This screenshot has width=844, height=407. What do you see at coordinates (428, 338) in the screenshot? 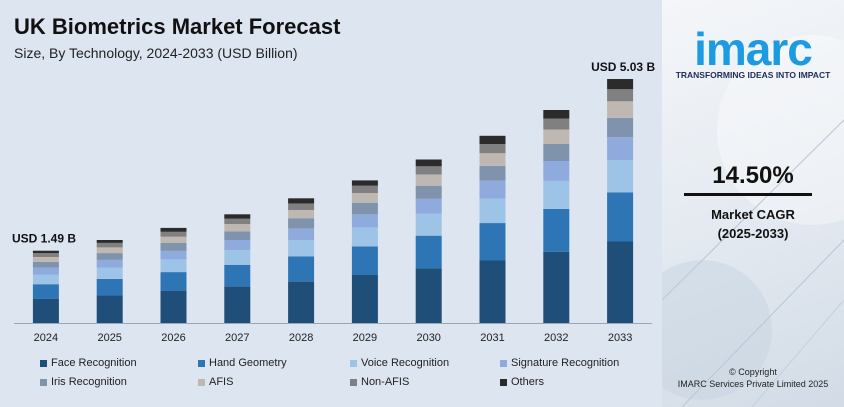
I see `x-tick-label: 2030` at bounding box center [428, 338].